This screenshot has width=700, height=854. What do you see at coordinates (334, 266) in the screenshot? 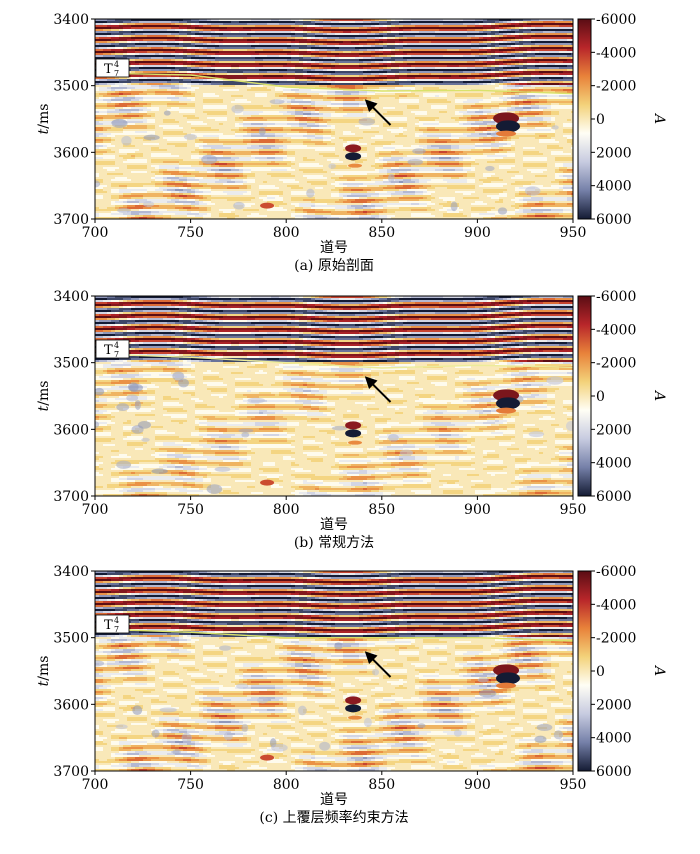
I see `panel-caption: (a) 原始剖面` at bounding box center [334, 266].